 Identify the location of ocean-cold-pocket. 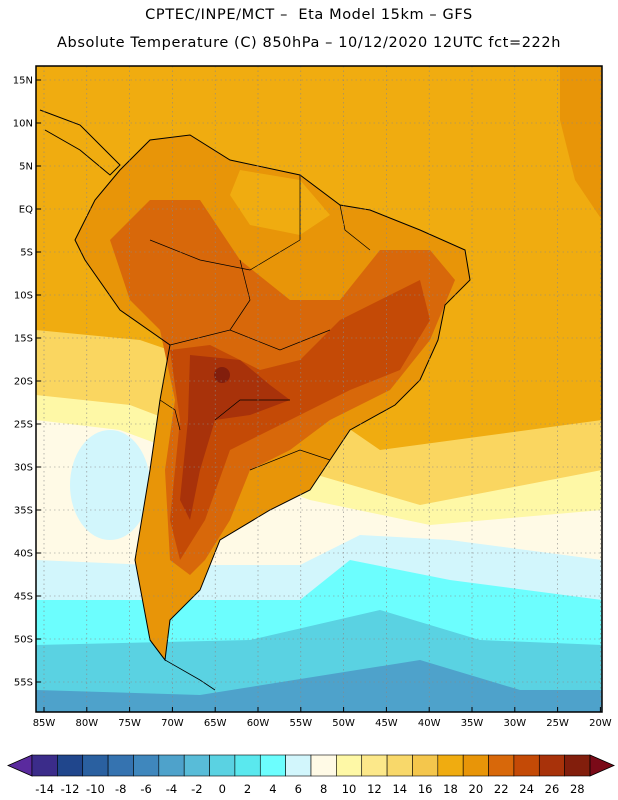
(110, 485).